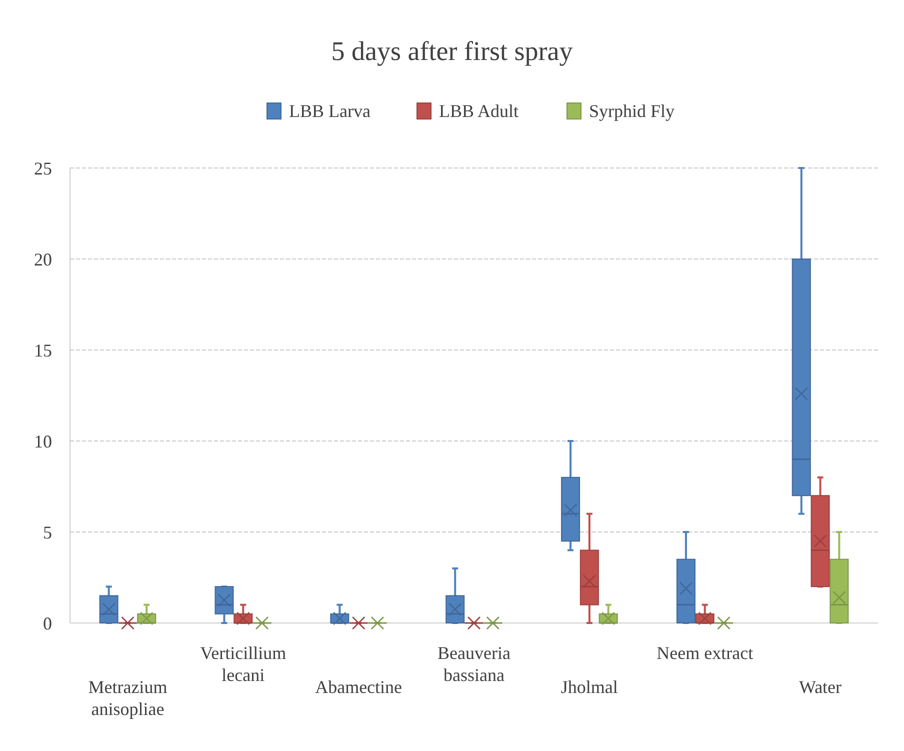 Image resolution: width=904 pixels, height=751 pixels. Describe the element at coordinates (820, 687) in the screenshot. I see `x-tick-label: Water` at that location.